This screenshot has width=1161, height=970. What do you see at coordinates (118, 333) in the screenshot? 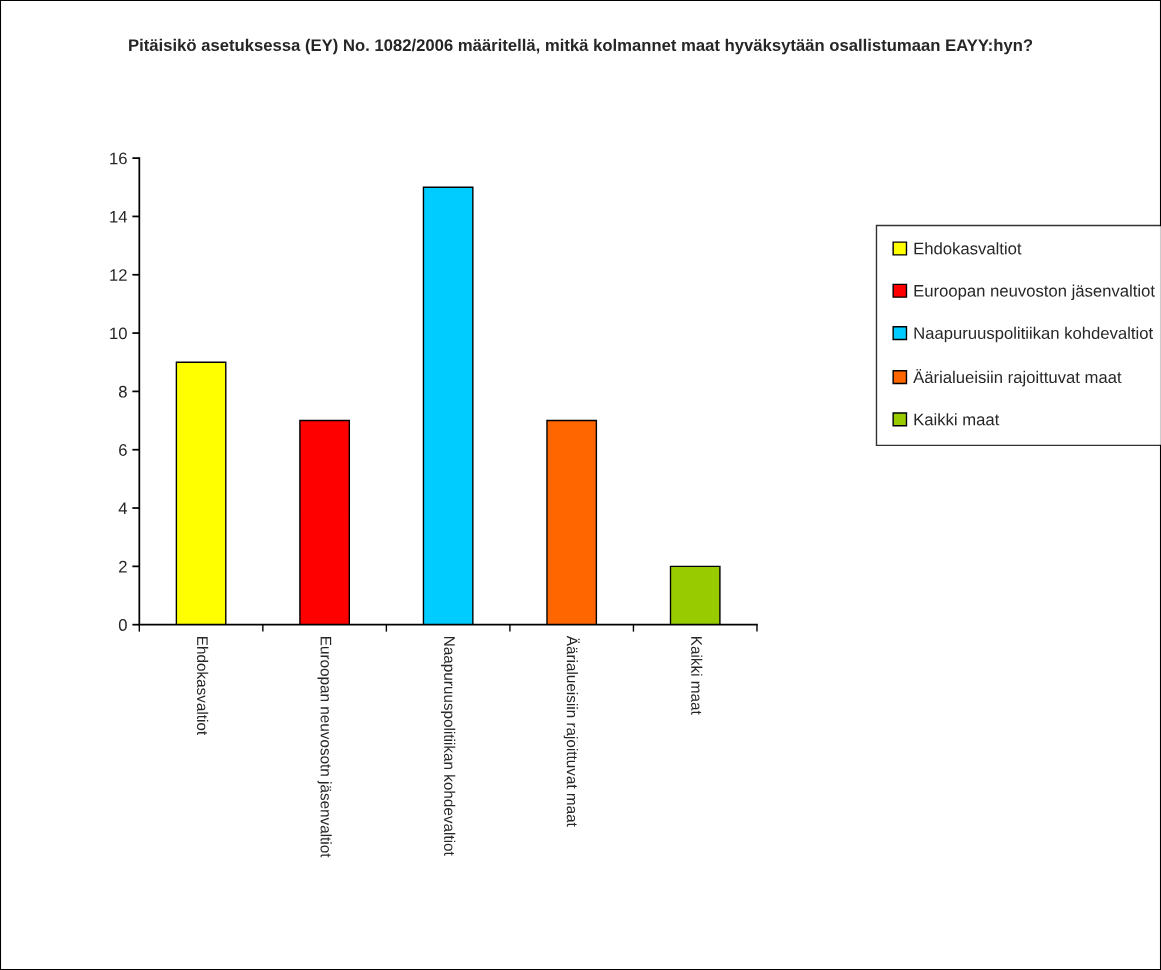
I see `y-tick-label: 10` at bounding box center [118, 333].